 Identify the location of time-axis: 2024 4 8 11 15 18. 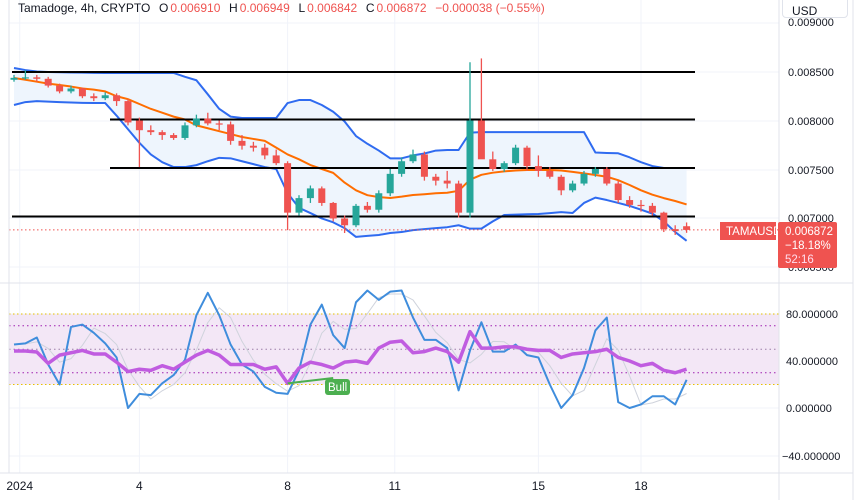
(327, 486).